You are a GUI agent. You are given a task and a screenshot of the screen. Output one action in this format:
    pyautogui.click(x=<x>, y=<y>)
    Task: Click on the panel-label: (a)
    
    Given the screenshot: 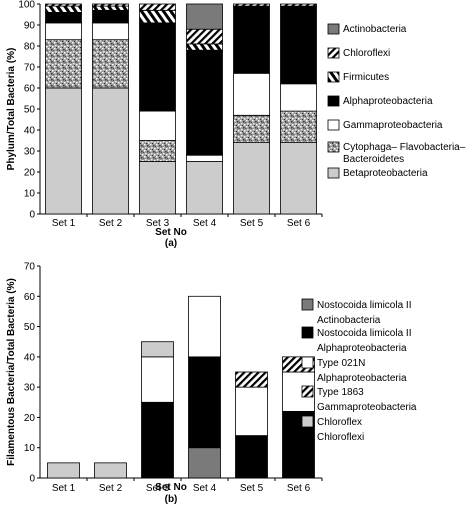 What is the action you would take?
    pyautogui.click(x=171, y=243)
    